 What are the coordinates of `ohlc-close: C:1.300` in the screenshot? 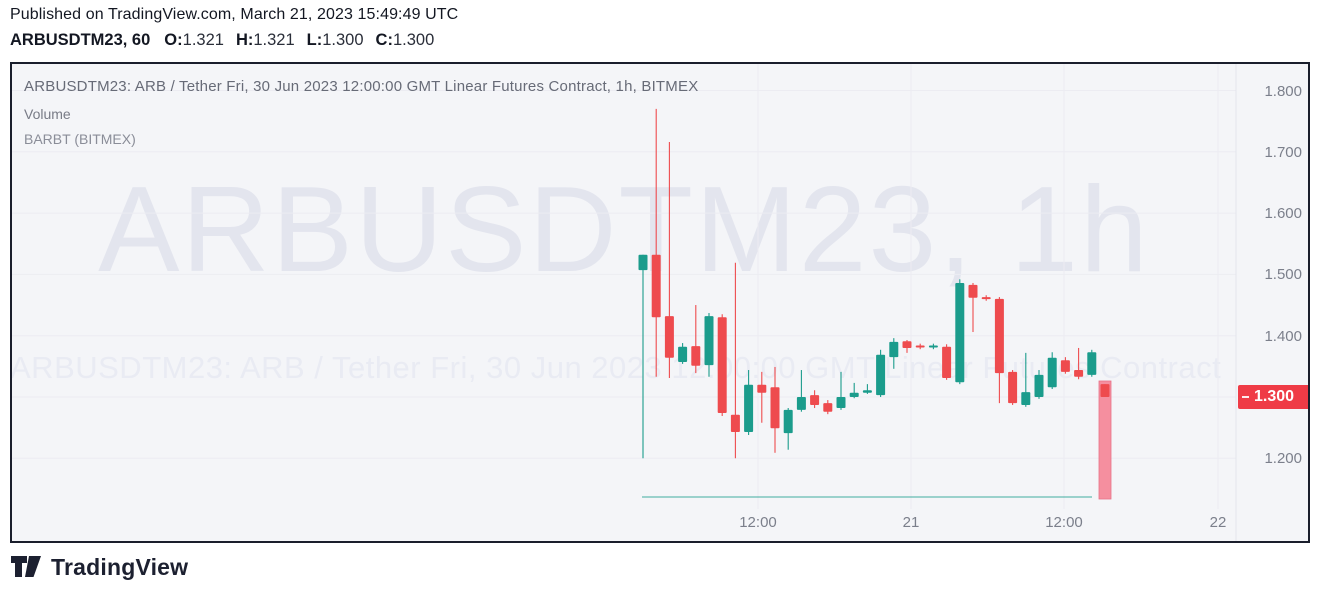 It's located at (405, 40).